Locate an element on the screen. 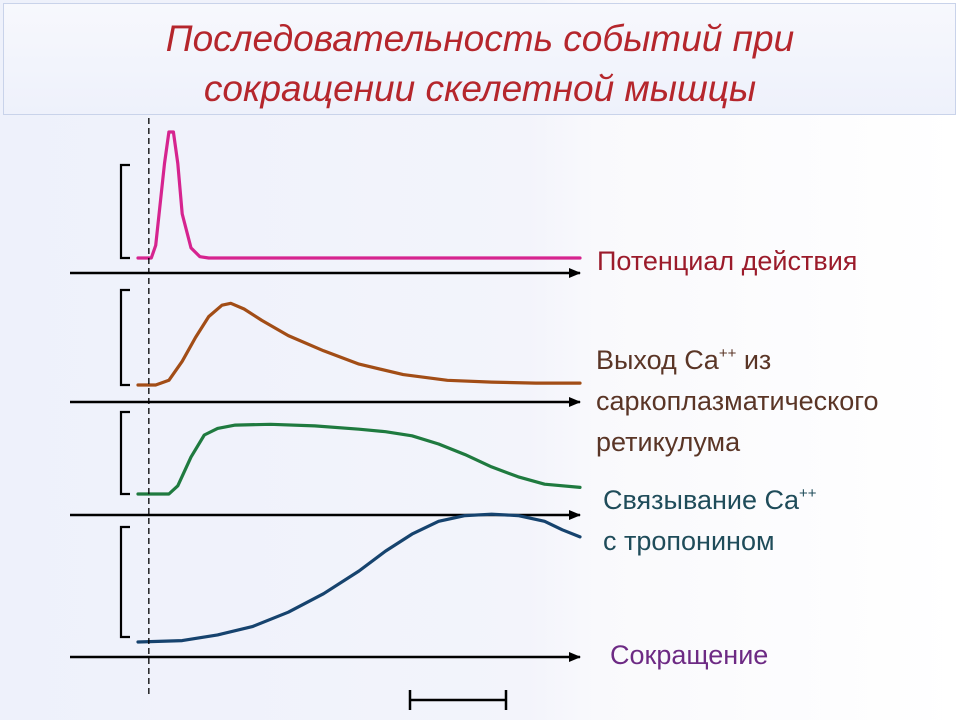 Image resolution: width=960 pixels, height=720 pixels. label-troponin-line-1: Связывание Ca++ is located at coordinates (710, 500).